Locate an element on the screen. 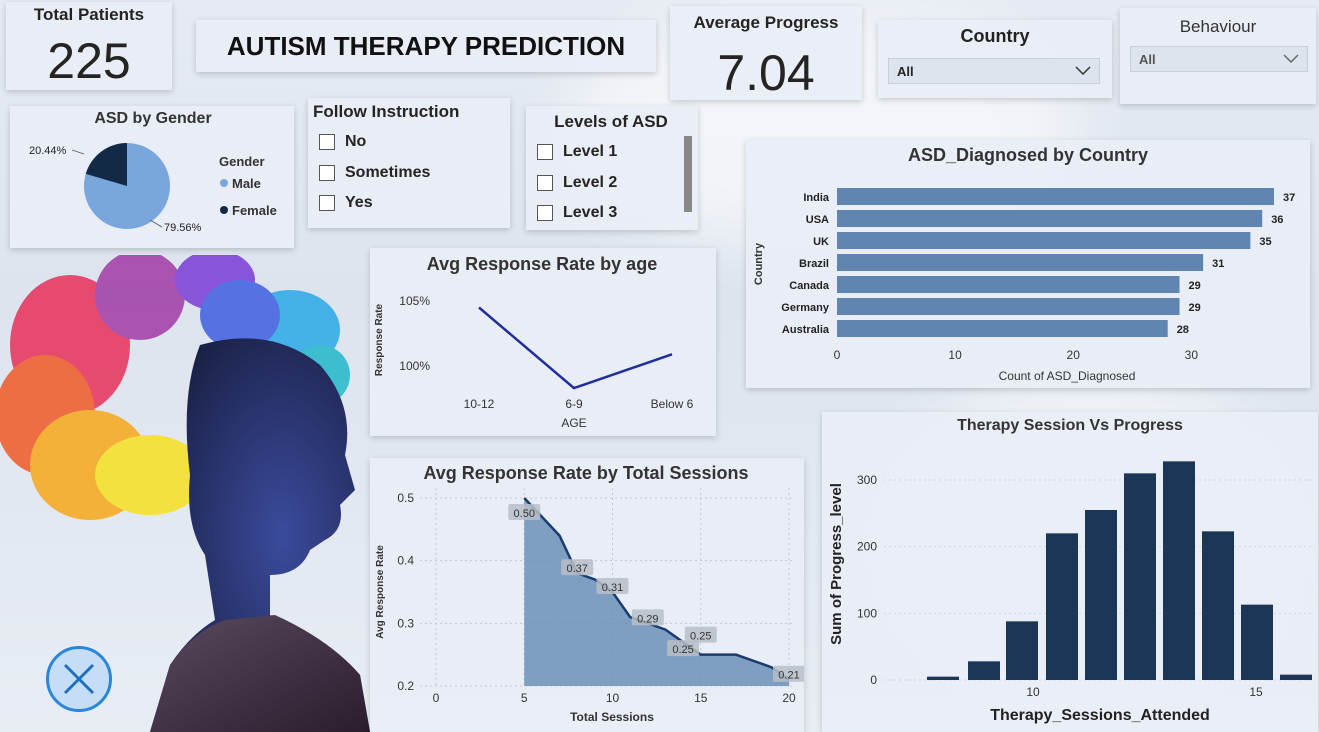  bar-value-label: 35 is located at coordinates (1265, 242).